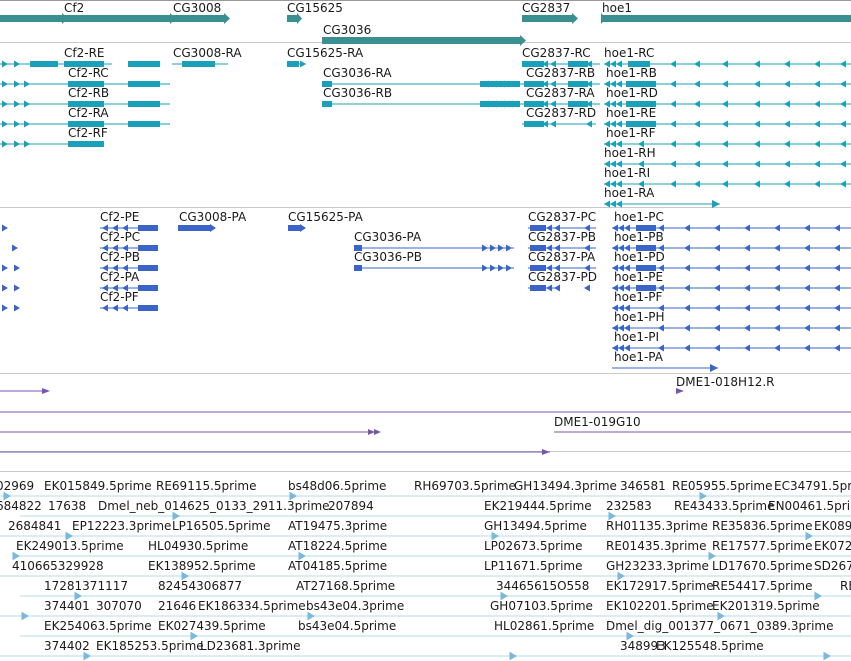 The height and width of the screenshot is (661, 851). What do you see at coordinates (129, 228) in the screenshot?
I see `protein-cf2-pe` at bounding box center [129, 228].